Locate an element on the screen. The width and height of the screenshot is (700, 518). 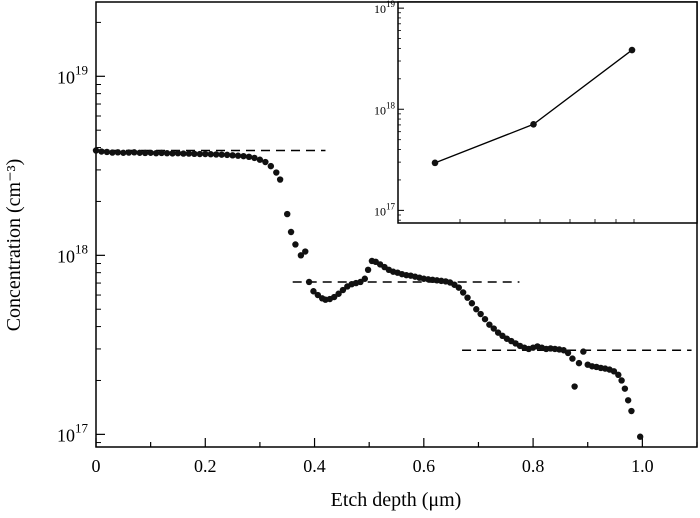
y-tick-label: 1019 is located at coordinates (72, 74).